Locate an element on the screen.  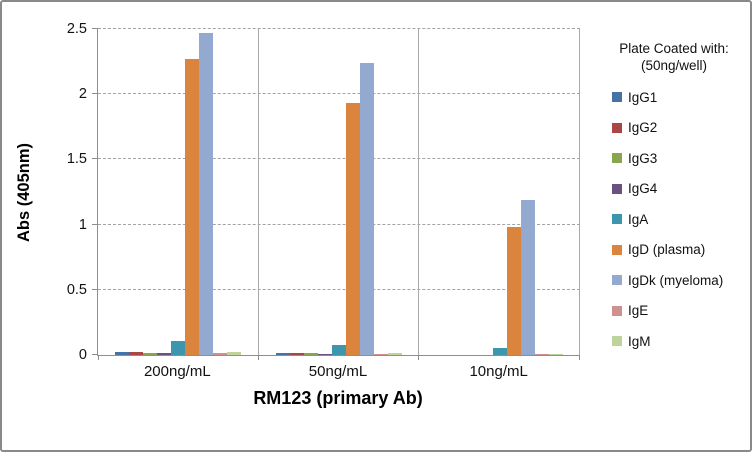
legend-item-iga: IgA is located at coordinates (680, 219).